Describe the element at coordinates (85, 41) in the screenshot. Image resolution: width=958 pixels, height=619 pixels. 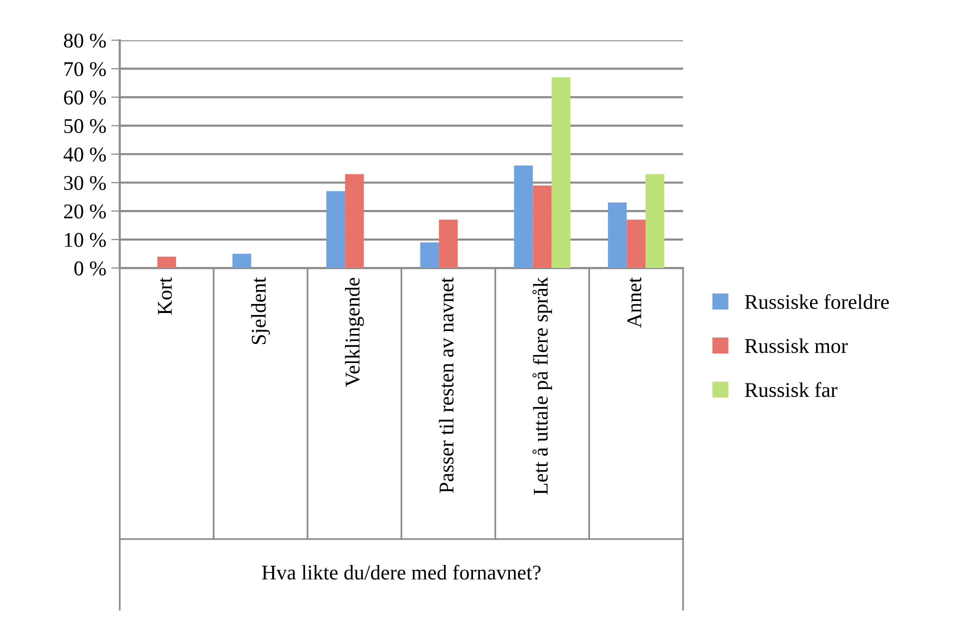
I see `y-tick-label: 80 %` at that location.